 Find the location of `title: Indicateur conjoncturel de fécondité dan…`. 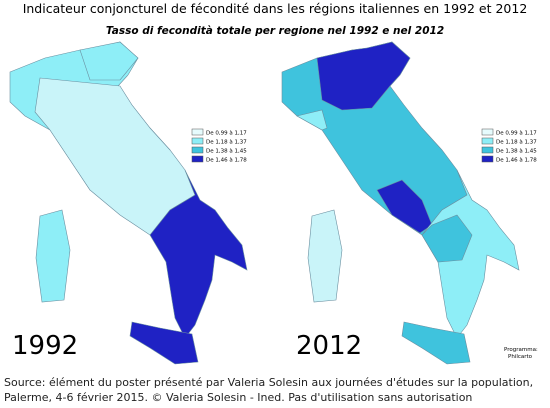

title: Indicateur conjoncturel de fécondité dan… is located at coordinates (275, 8).